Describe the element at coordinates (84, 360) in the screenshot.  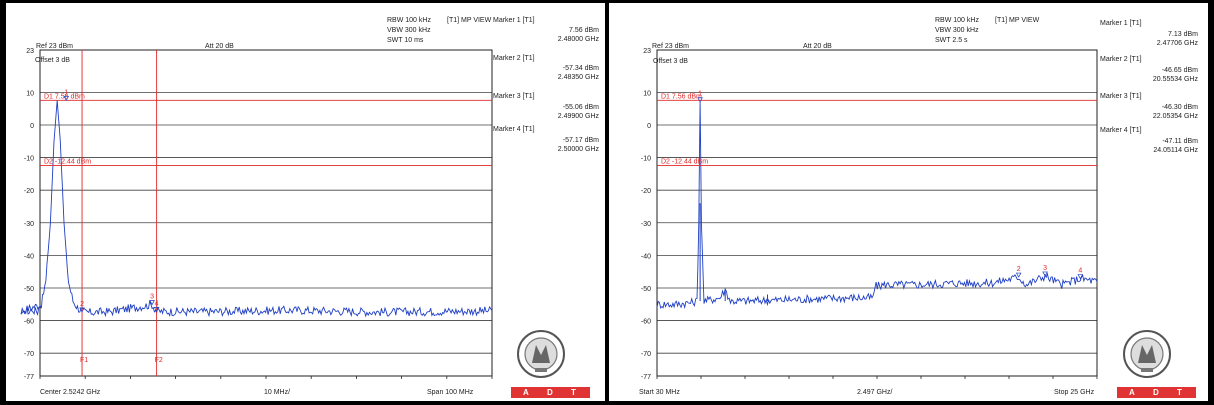
I see `frequency-line-f1-label: F1` at that location.